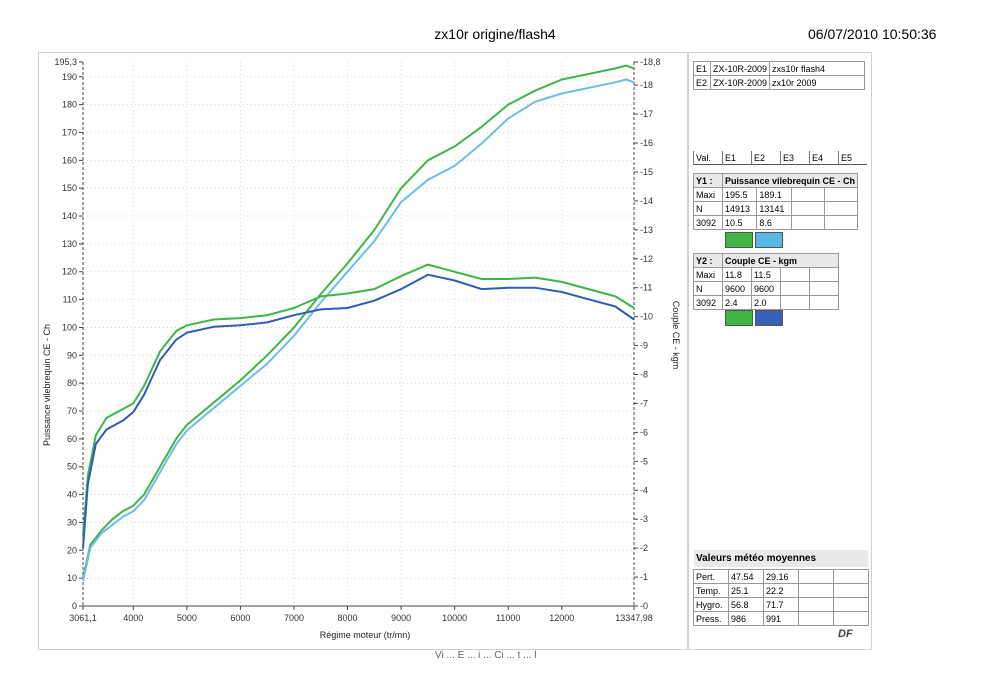 This screenshot has height=695, width=990. I want to click on y1-title: Puissance vilebrequin CE - Ch, so click(790, 180).